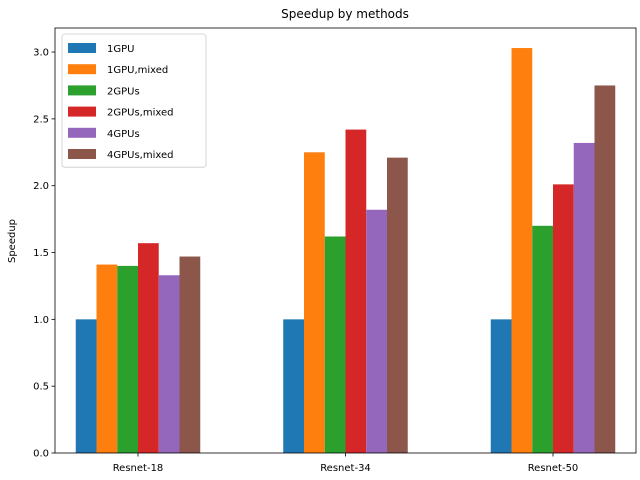 The height and width of the screenshot is (480, 640). What do you see at coordinates (41, 387) in the screenshot?
I see `y-tick-label: 0.5` at bounding box center [41, 387].